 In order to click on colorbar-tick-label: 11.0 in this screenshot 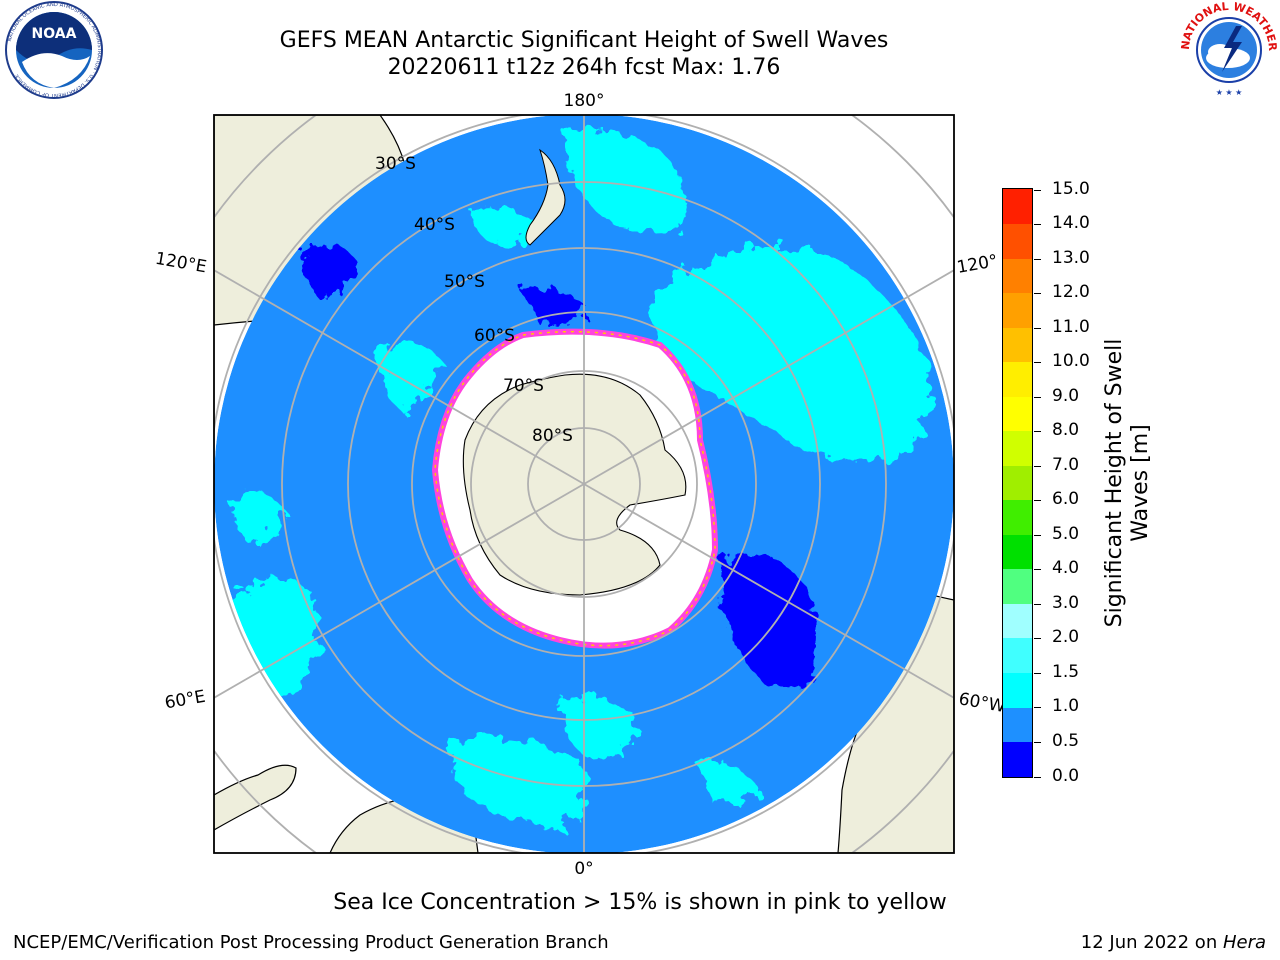, I will do `click(1071, 327)`.